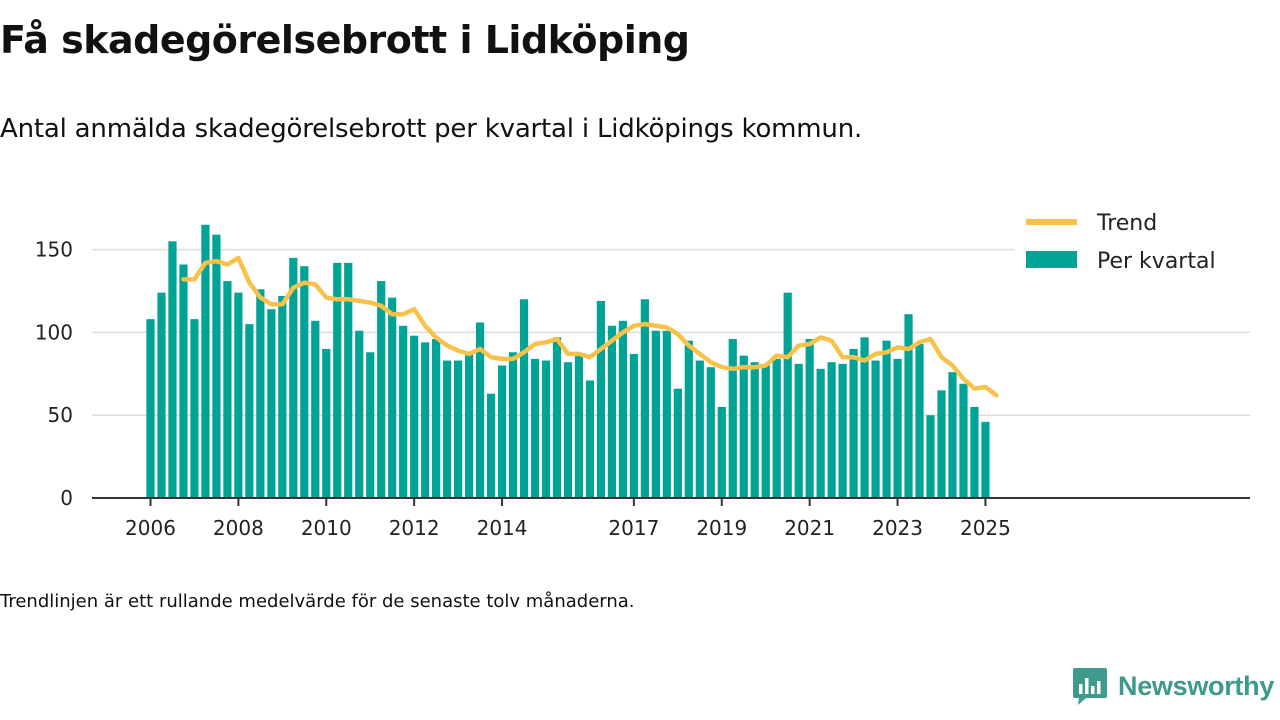 The image size is (1280, 720). What do you see at coordinates (721, 528) in the screenshot?
I see `x-tick-label: 2019` at bounding box center [721, 528].